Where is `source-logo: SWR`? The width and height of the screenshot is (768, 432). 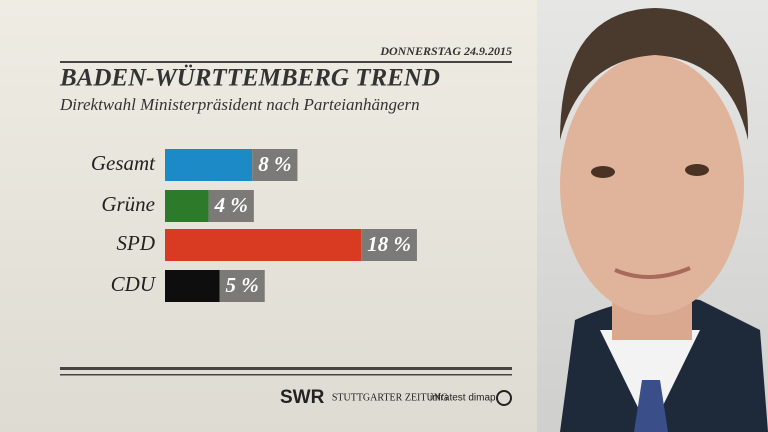 source-logo: SWR is located at coordinates (302, 397).